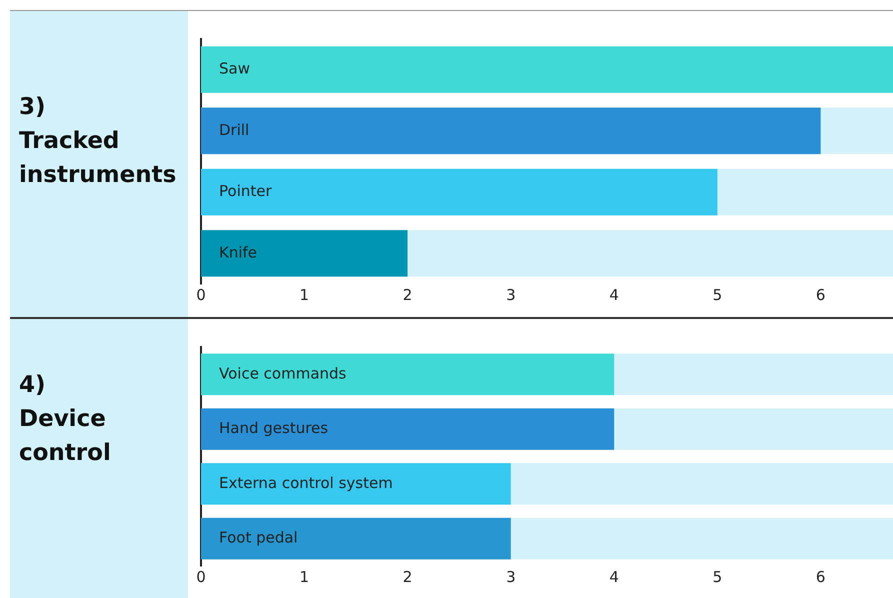  What do you see at coordinates (306, 483) in the screenshot?
I see `y-tick-label: Externa control system` at bounding box center [306, 483].